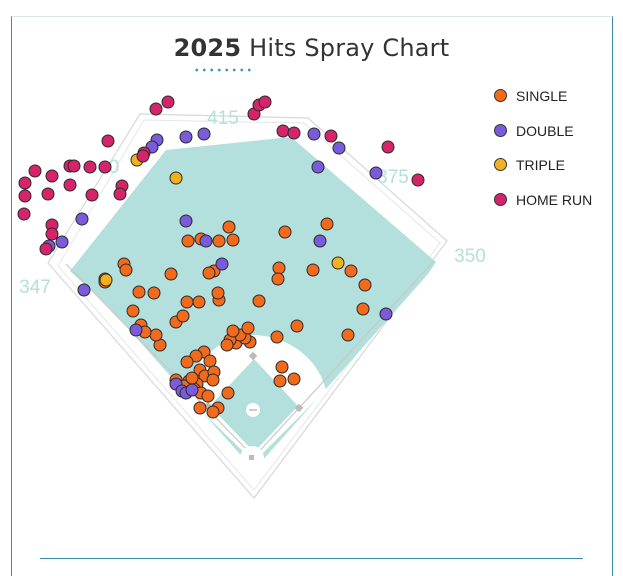  Describe the element at coordinates (541, 165) in the screenshot. I see `legend-label: TRIPLE` at that location.